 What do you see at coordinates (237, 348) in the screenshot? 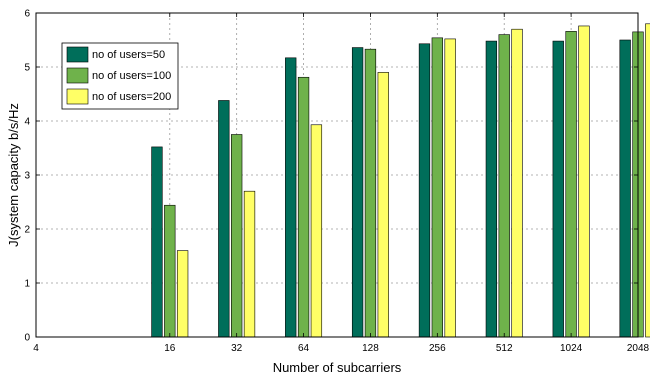
I see `x-tick-label: 32` at bounding box center [237, 348].